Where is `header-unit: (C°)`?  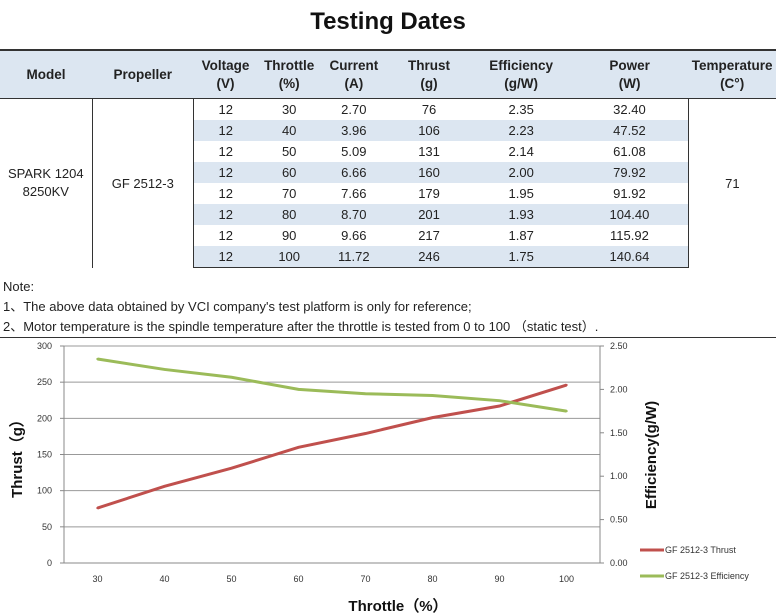 header-unit: (C°) is located at coordinates (732, 83).